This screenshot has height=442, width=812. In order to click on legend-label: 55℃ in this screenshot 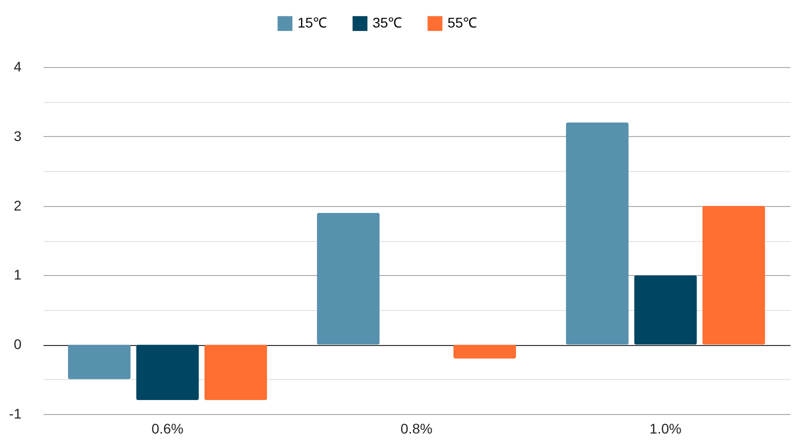, I will do `click(463, 22)`.